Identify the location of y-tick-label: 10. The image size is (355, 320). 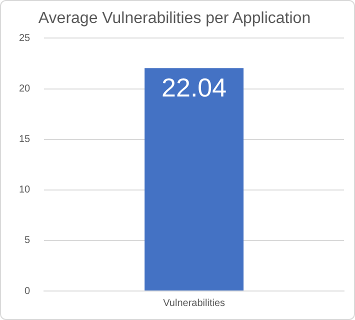
(25, 190).